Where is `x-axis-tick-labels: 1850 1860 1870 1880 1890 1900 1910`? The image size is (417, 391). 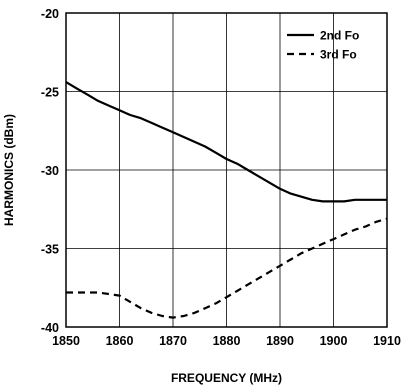 x-axis-tick-labels: 1850 1860 1870 1880 1890 1900 1910 is located at coordinates (226, 341).